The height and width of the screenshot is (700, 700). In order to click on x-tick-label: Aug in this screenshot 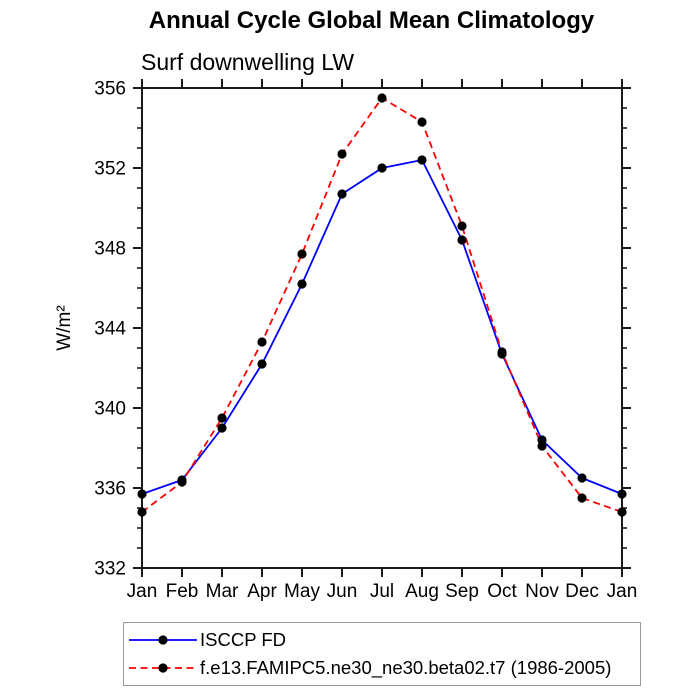, I will do `click(422, 591)`.